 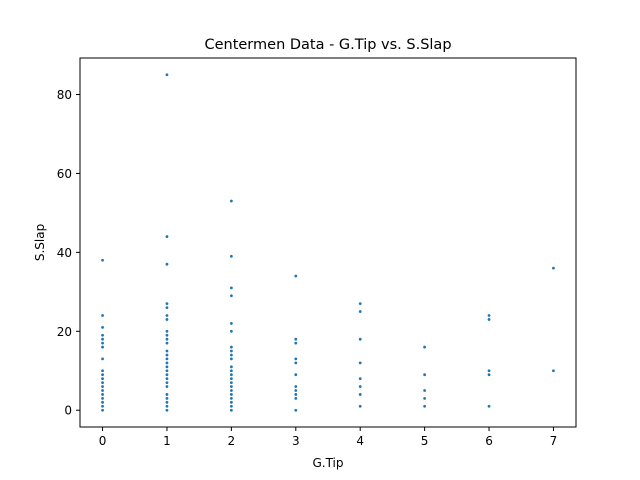 I want to click on y-tick-label: 80, so click(x=64, y=95).